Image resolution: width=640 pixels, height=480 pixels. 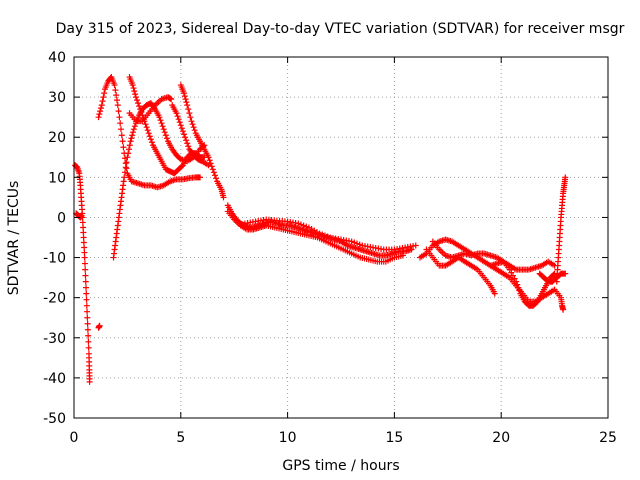 What do you see at coordinates (561, 229) in the screenshot?
I see `series-end-rise` at bounding box center [561, 229].